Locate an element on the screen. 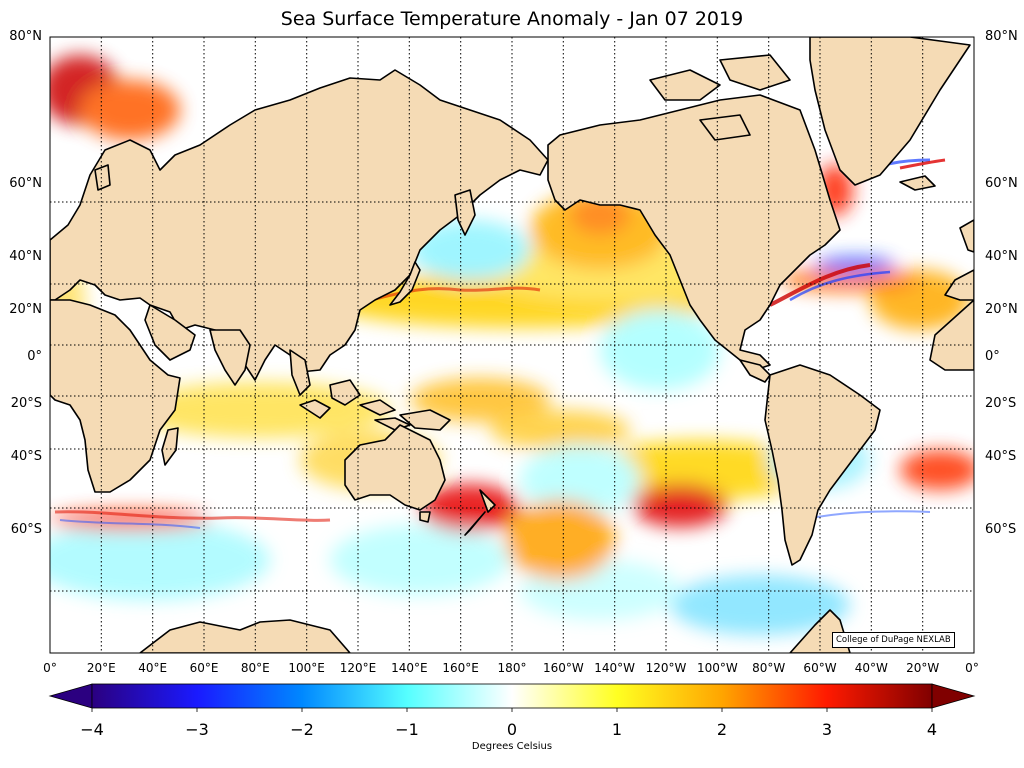 The height and width of the screenshot is (768, 1024). land-south-america is located at coordinates (822, 465).